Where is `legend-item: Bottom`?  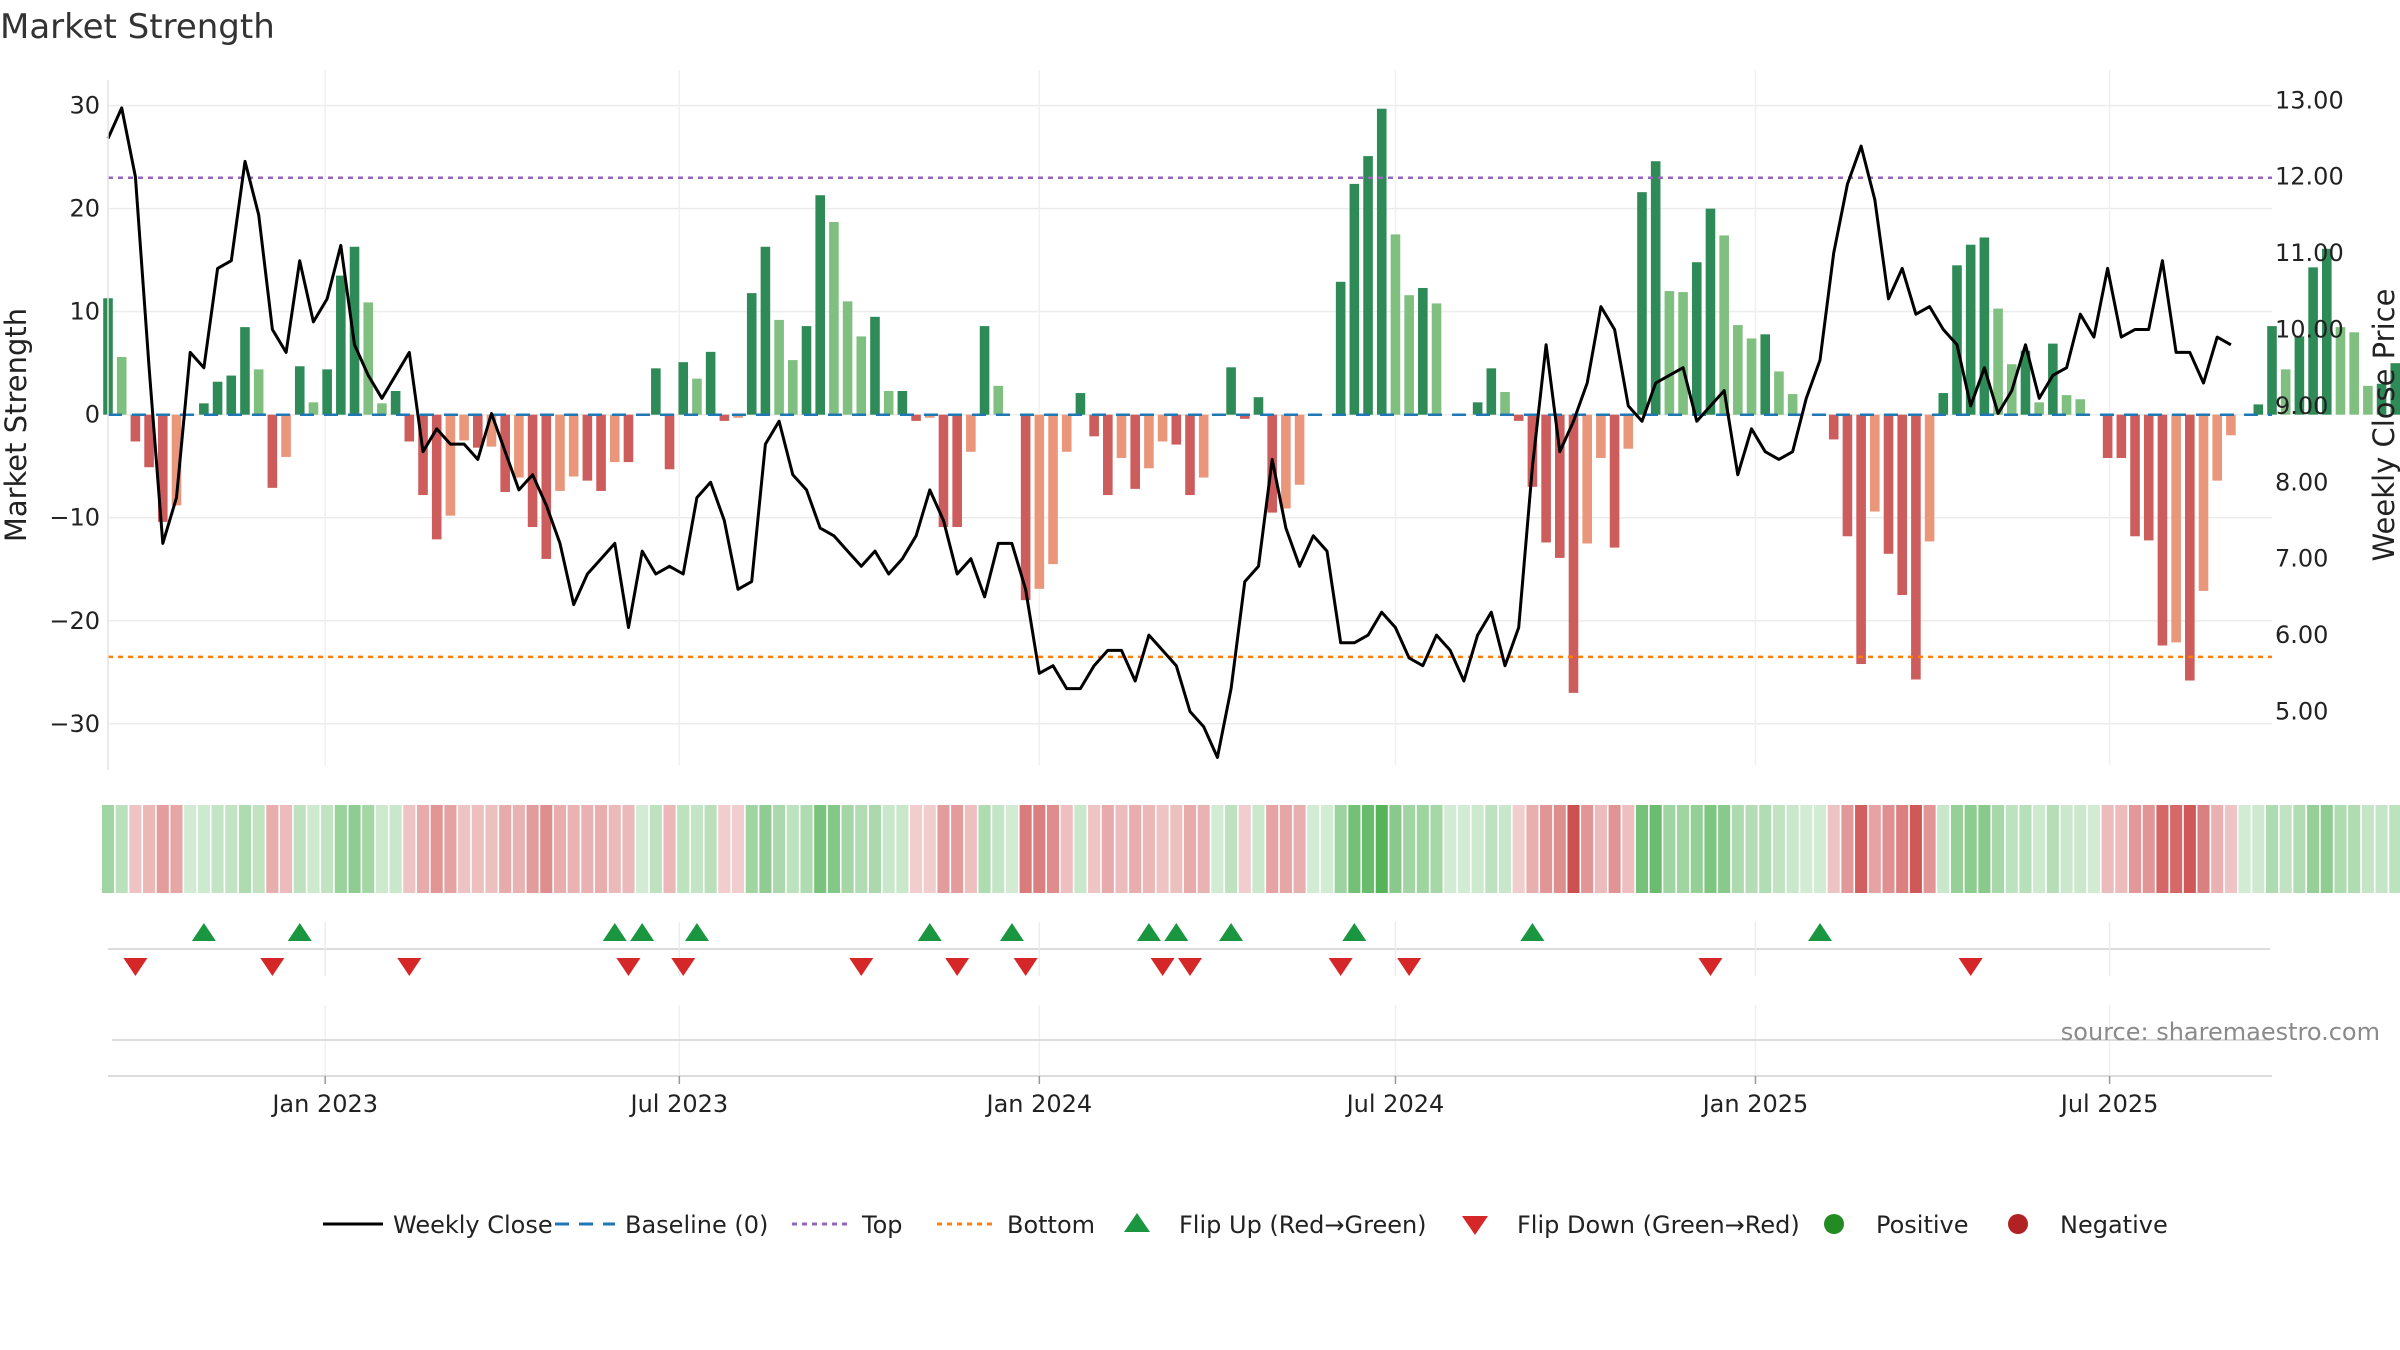
legend-item: Bottom is located at coordinates (1016, 1225).